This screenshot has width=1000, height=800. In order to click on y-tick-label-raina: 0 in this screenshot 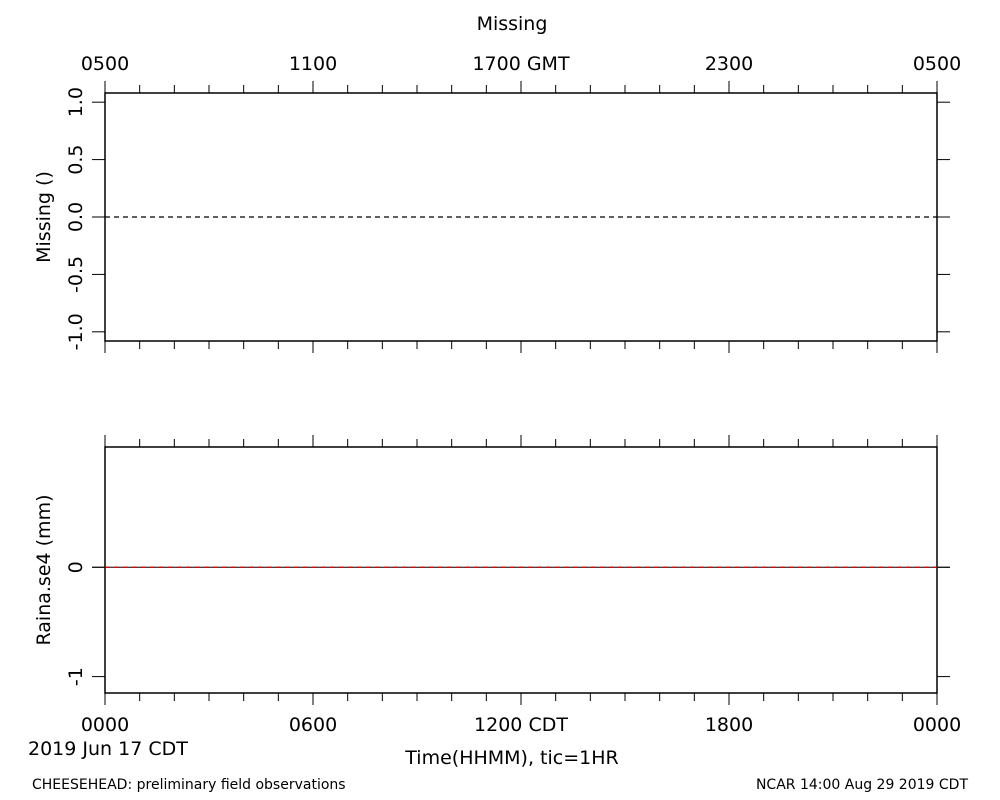, I will do `click(76, 567)`.